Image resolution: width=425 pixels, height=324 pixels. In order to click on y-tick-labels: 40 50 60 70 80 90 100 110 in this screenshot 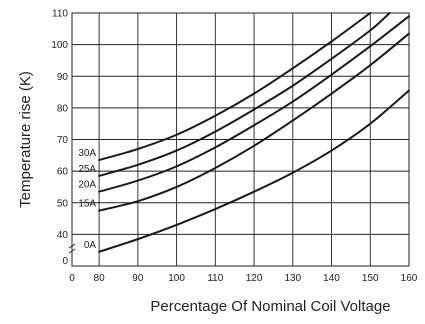, I will do `click(59, 125)`.